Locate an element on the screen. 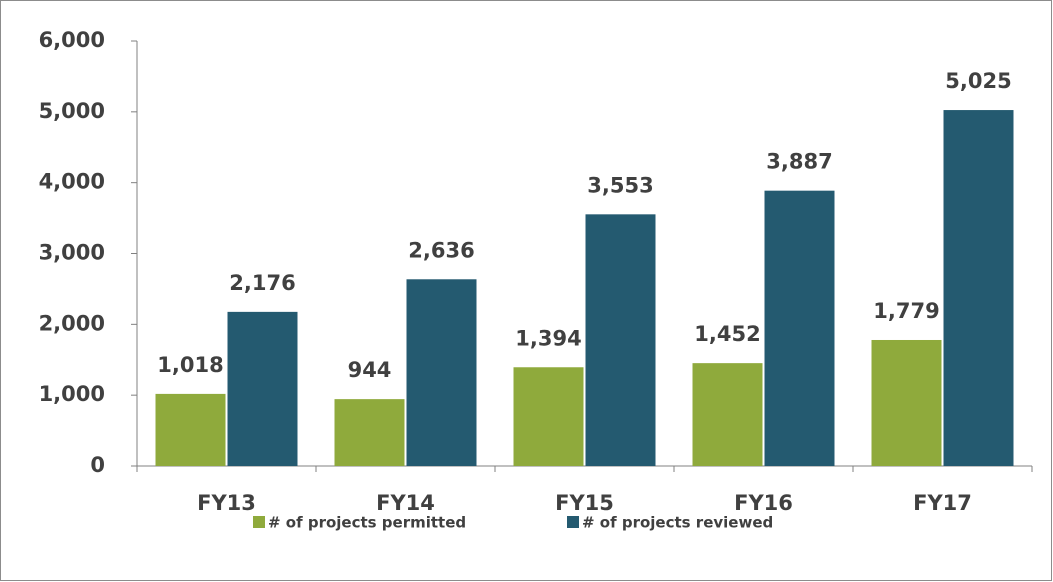 Image resolution: width=1053 pixels, height=582 pixels. data-label: 1,394 is located at coordinates (548, 338).